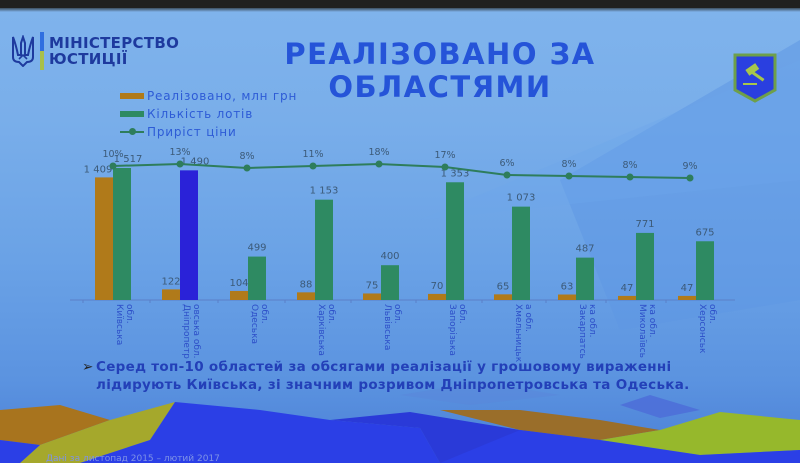 This screenshot has width=800, height=463. I want to click on category-label: Миколаївсь ка обл., so click(647, 331).